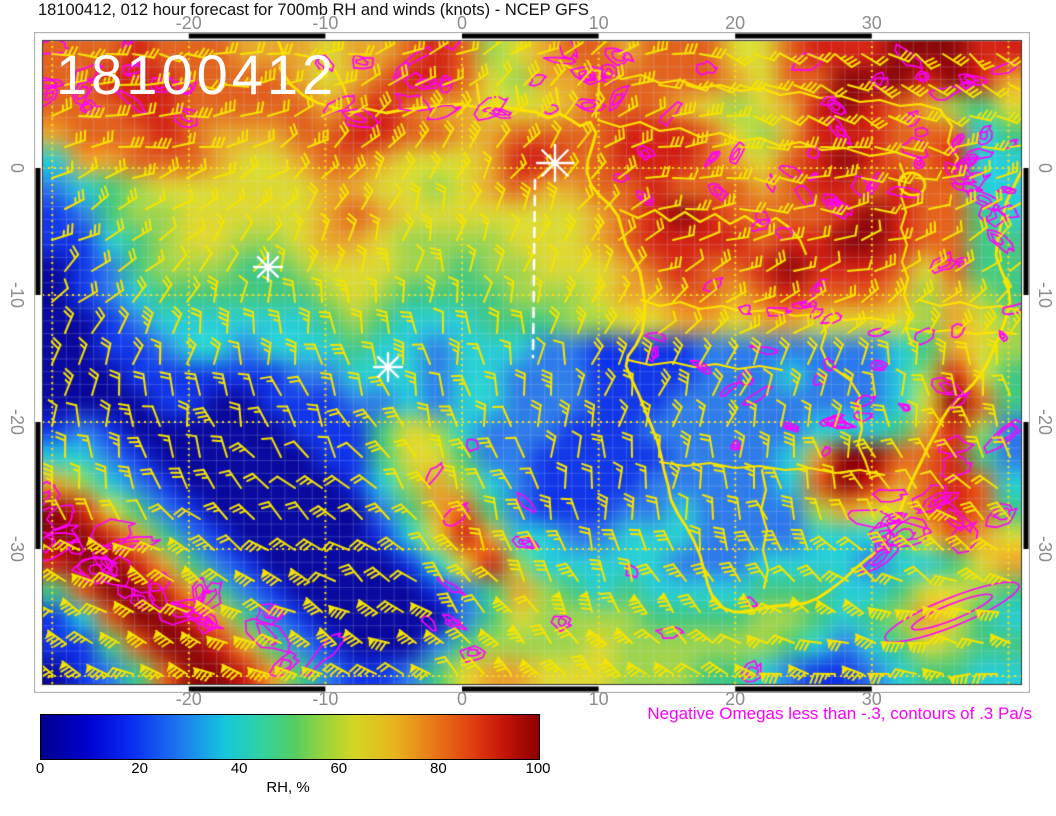 The height and width of the screenshot is (816, 1056). Describe the element at coordinates (538, 768) in the screenshot. I see `tick-label: 100` at that location.